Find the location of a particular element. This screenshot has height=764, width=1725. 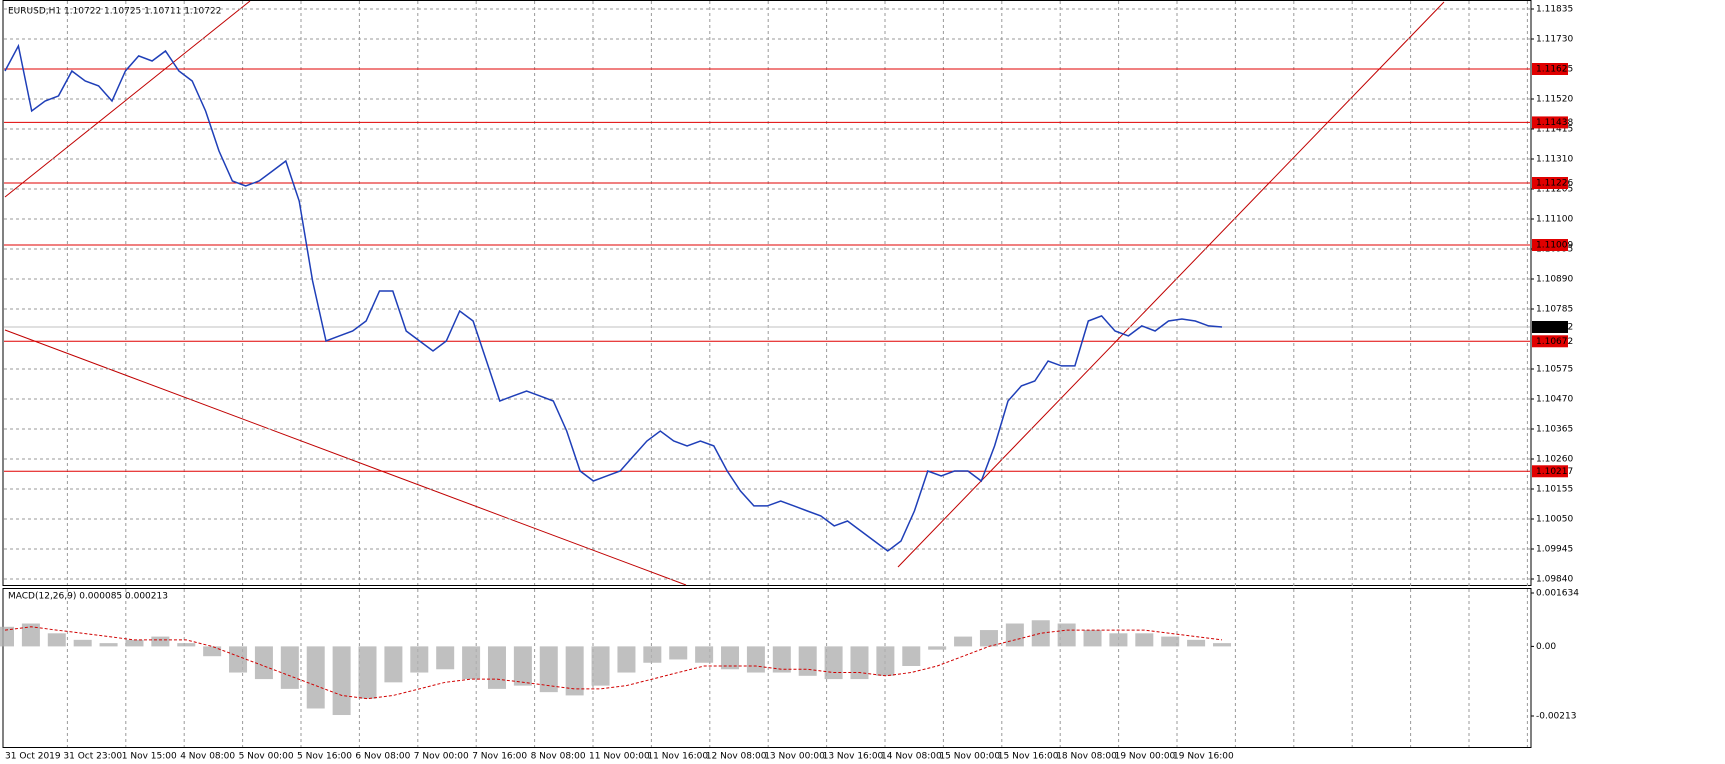

y-tick-label: 1.10365 is located at coordinates (1554, 430).